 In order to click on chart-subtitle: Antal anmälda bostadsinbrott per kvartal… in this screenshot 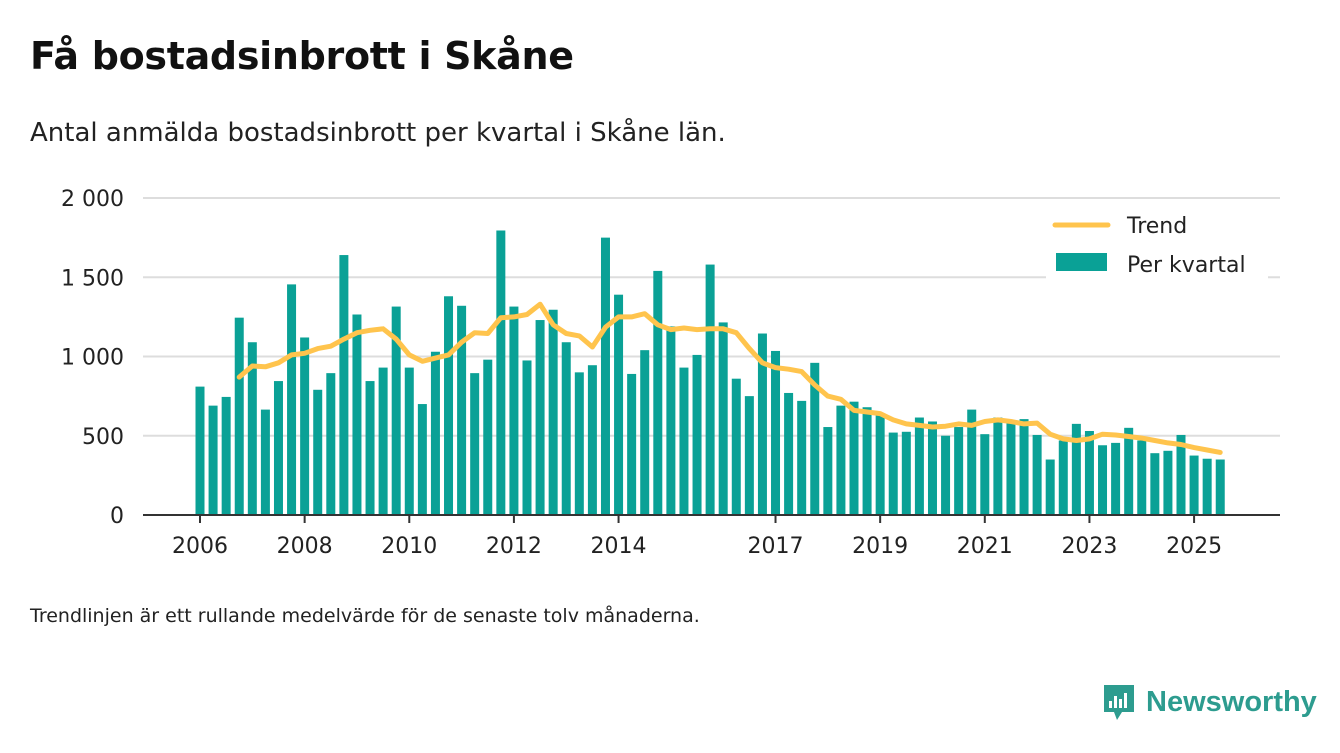, I will do `click(378, 133)`.